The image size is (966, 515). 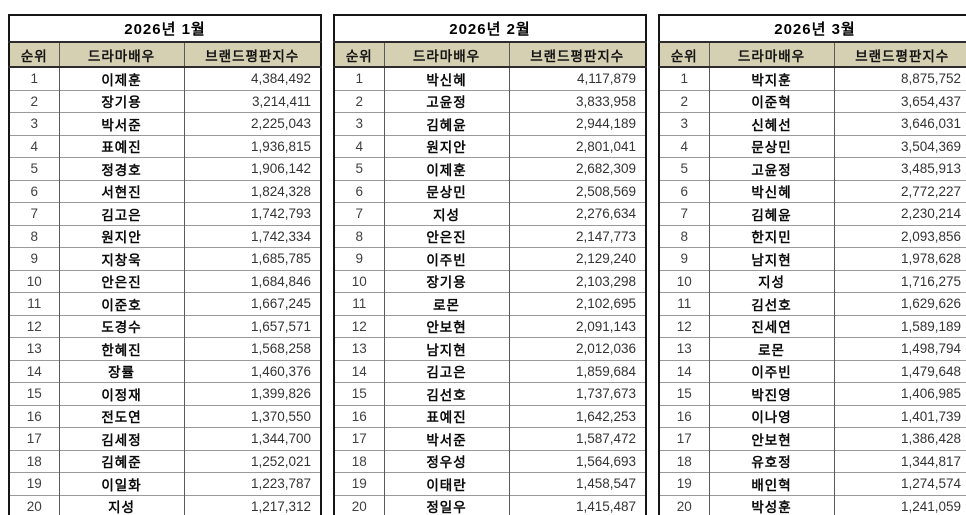 What do you see at coordinates (359, 101) in the screenshot?
I see `rank-cell: 2` at bounding box center [359, 101].